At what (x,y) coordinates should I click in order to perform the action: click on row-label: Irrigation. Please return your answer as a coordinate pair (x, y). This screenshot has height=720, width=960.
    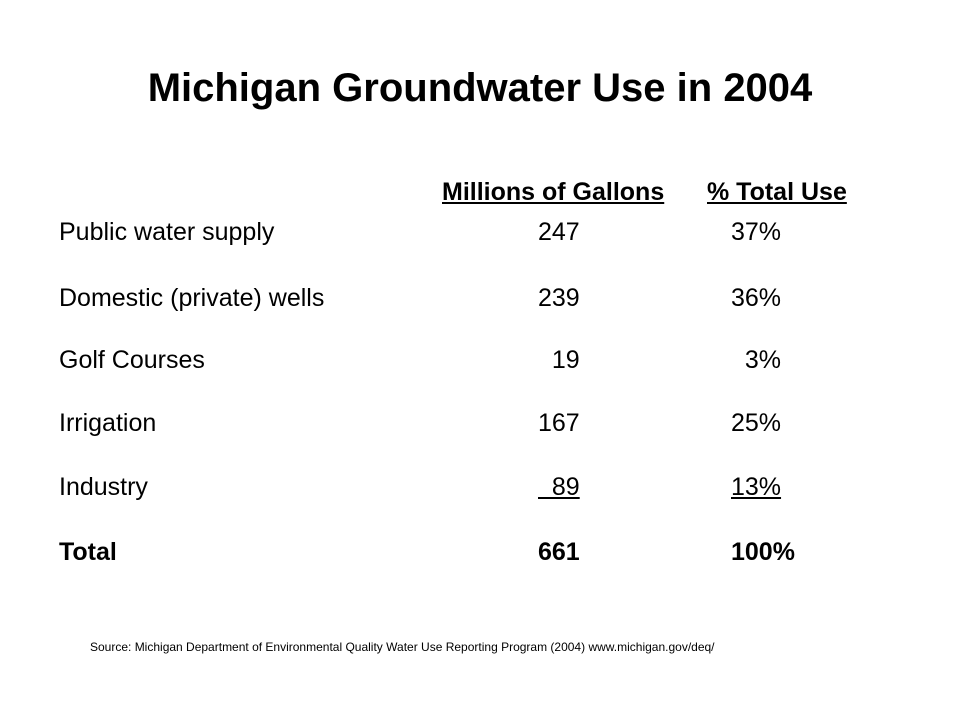
    Looking at the image, I should click on (108, 423).